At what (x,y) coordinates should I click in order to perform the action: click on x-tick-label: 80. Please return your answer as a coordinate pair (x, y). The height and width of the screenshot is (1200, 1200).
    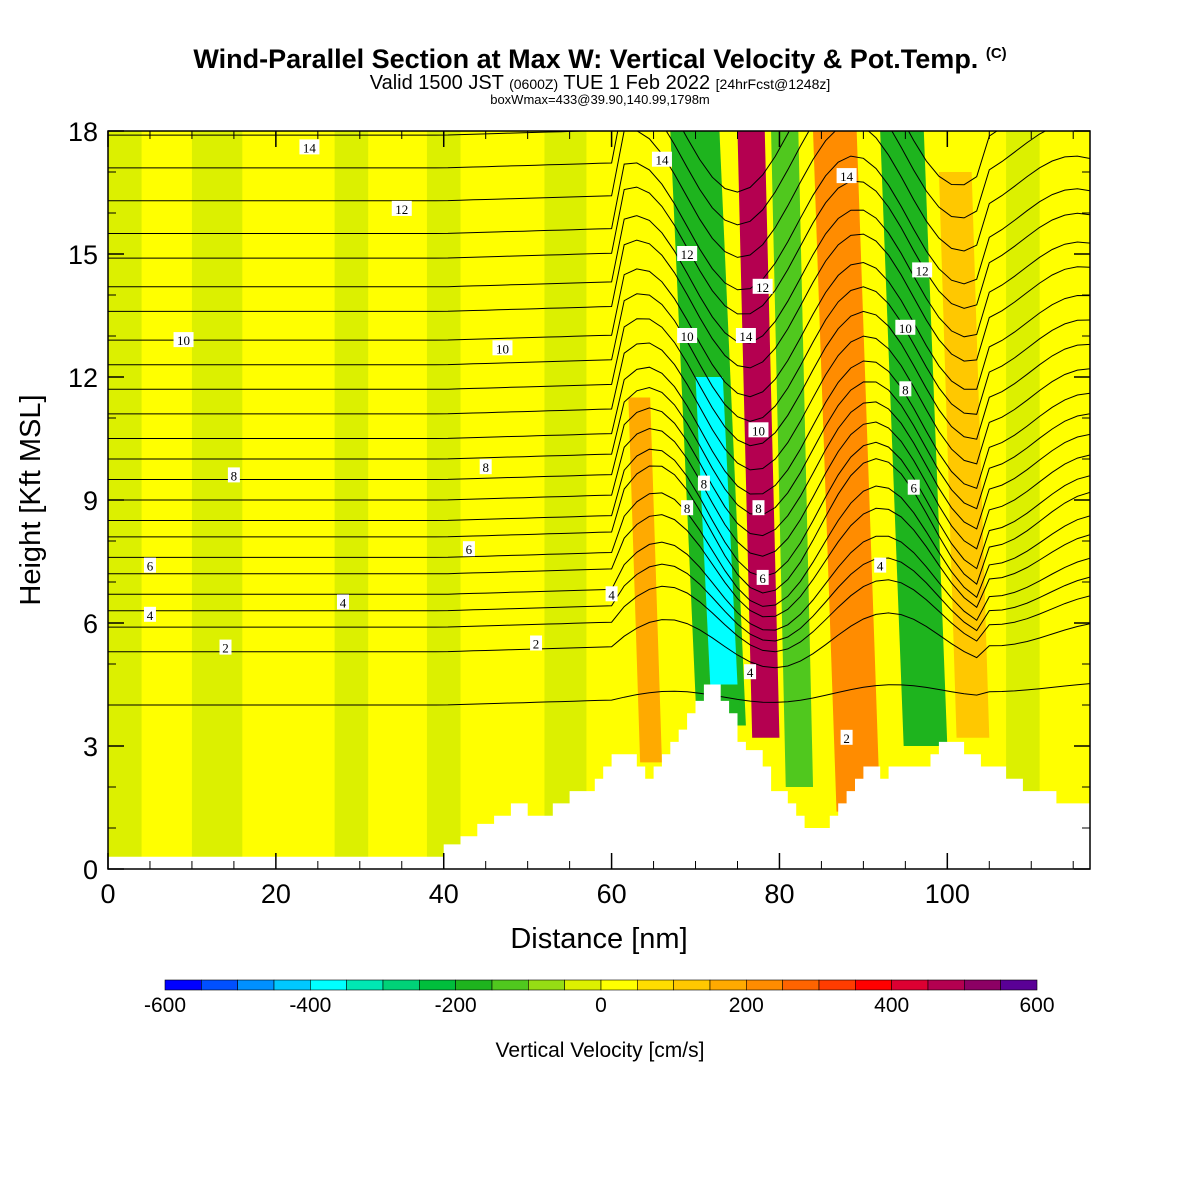
    Looking at the image, I should click on (779, 894).